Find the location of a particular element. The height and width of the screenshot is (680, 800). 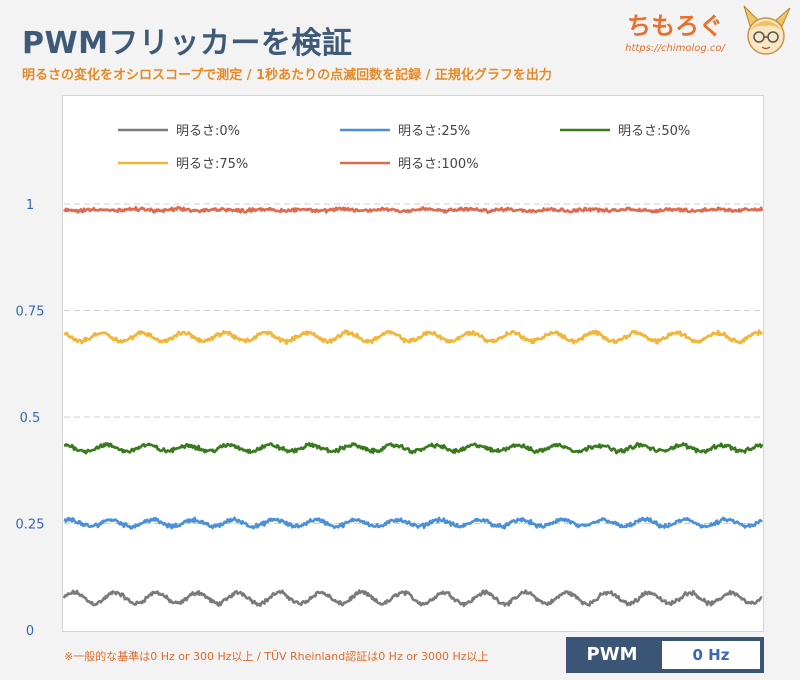

legend-label-0: 明るさ:0% is located at coordinates (208, 131).